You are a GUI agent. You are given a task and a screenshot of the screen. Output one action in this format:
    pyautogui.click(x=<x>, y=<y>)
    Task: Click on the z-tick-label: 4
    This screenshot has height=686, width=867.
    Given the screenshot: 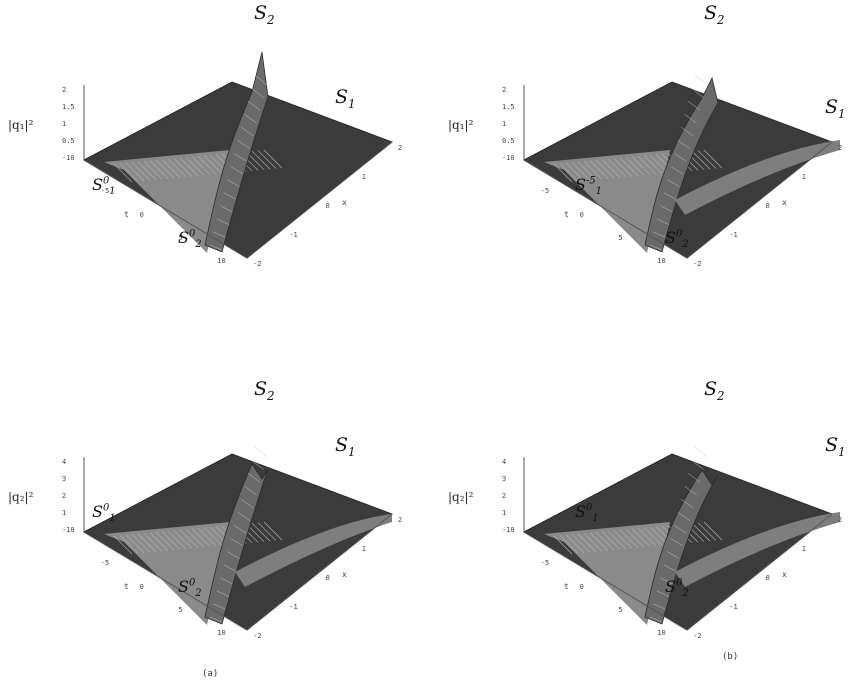 What is the action you would take?
    pyautogui.click(x=504, y=462)
    